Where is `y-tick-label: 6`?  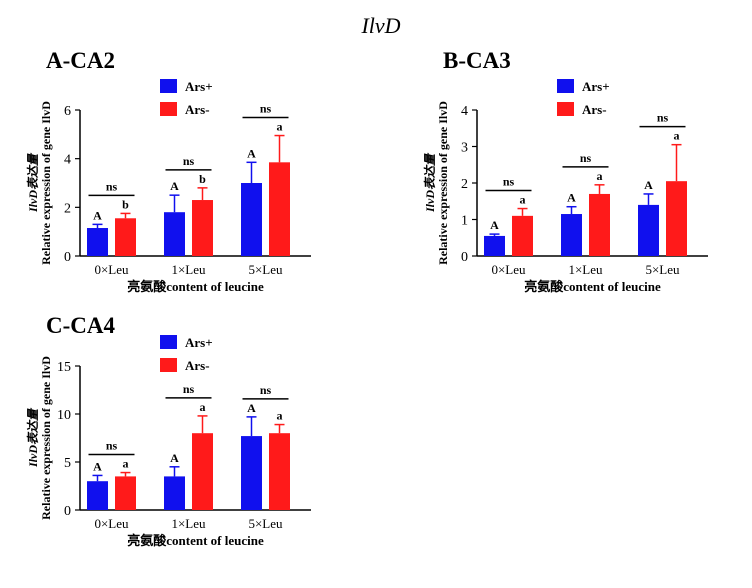 y-tick-label: 6 is located at coordinates (67, 111).